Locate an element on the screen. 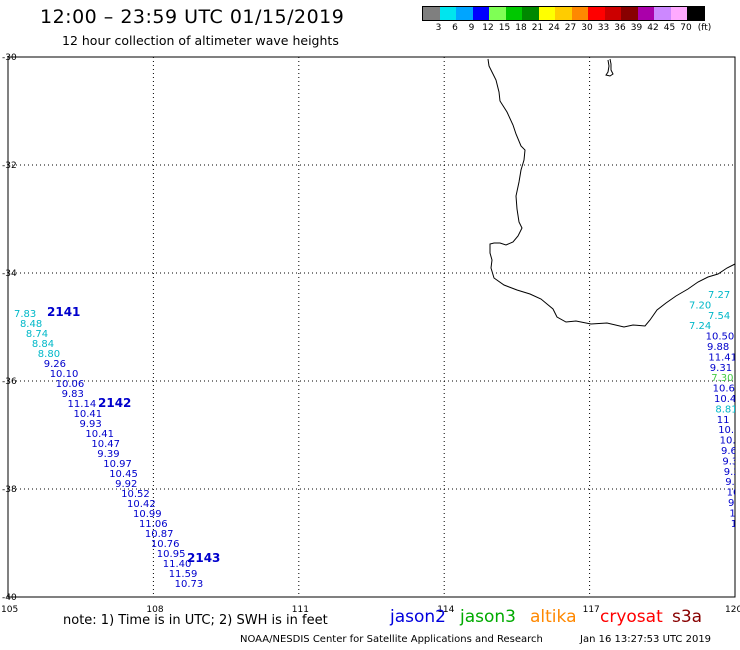 The image size is (740, 650). wave-height-value: 10.99 is located at coordinates (147, 514).